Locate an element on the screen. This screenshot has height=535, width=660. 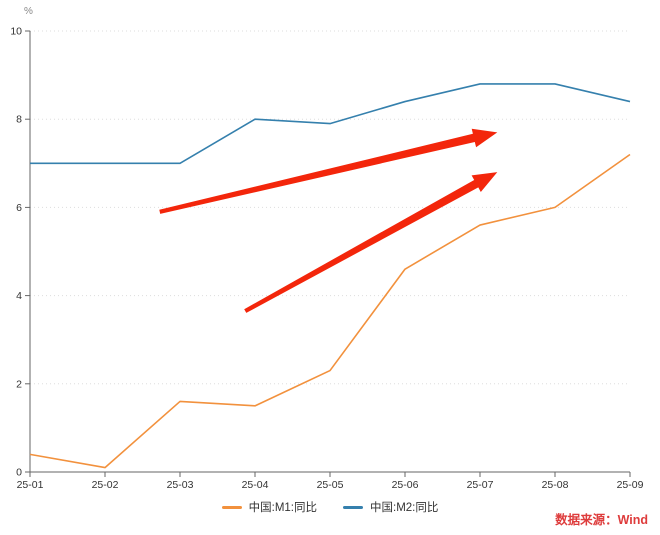
x-tick-label: 25-08 is located at coordinates (555, 485).